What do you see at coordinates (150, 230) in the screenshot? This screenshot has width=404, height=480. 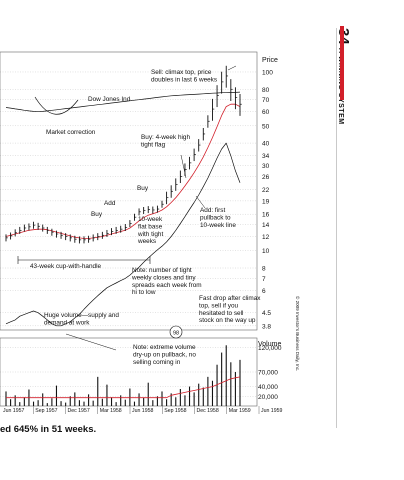 I see `annotation-flatbase: 10-week flat base with tight weeks` at bounding box center [150, 230].